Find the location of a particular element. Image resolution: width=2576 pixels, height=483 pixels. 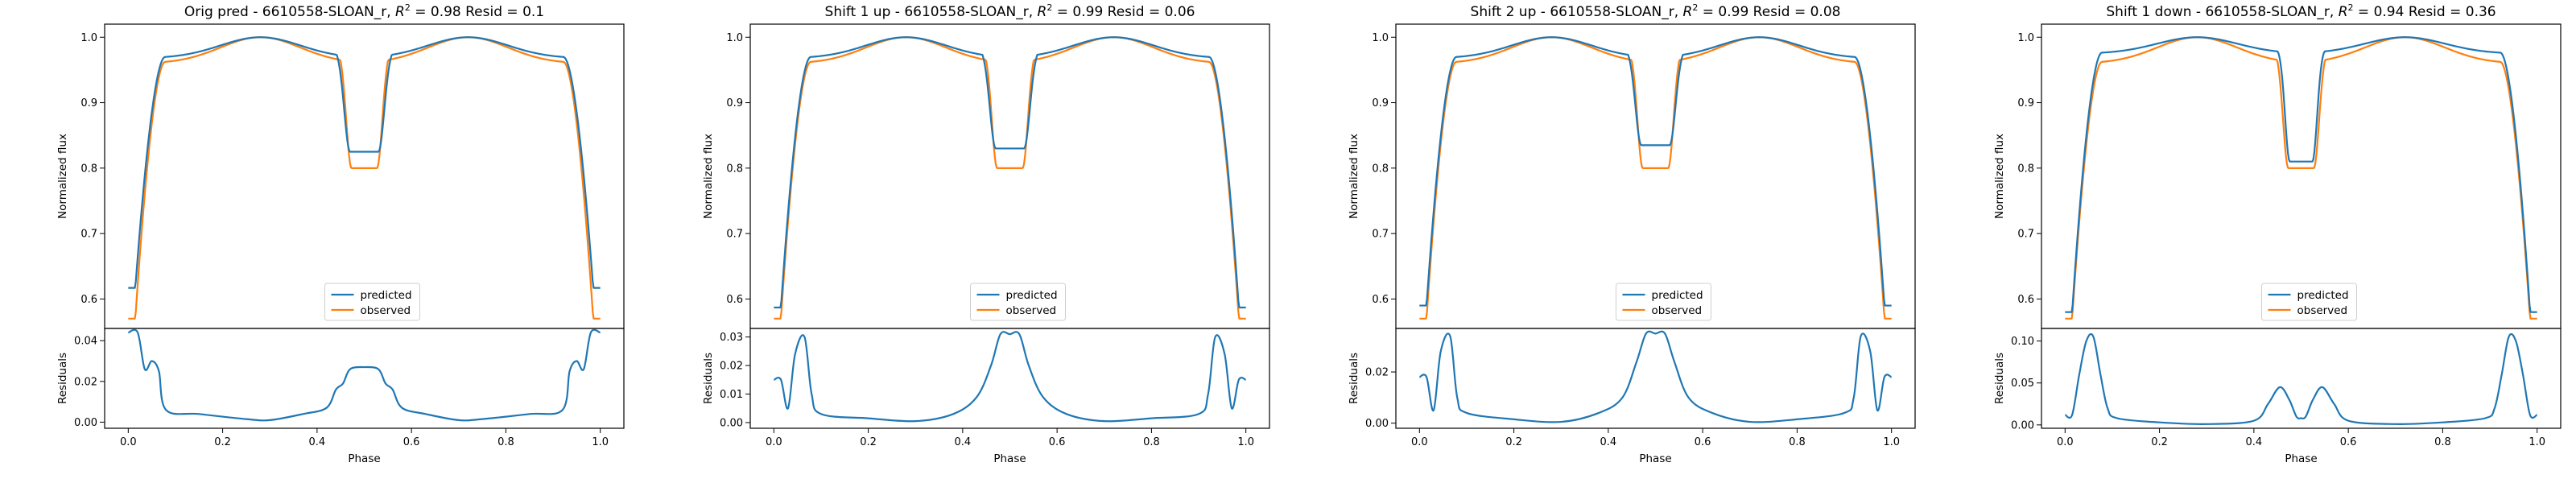

title-prefix: Shift 2 up - 6610558-SLOAN_r, is located at coordinates (1577, 12).